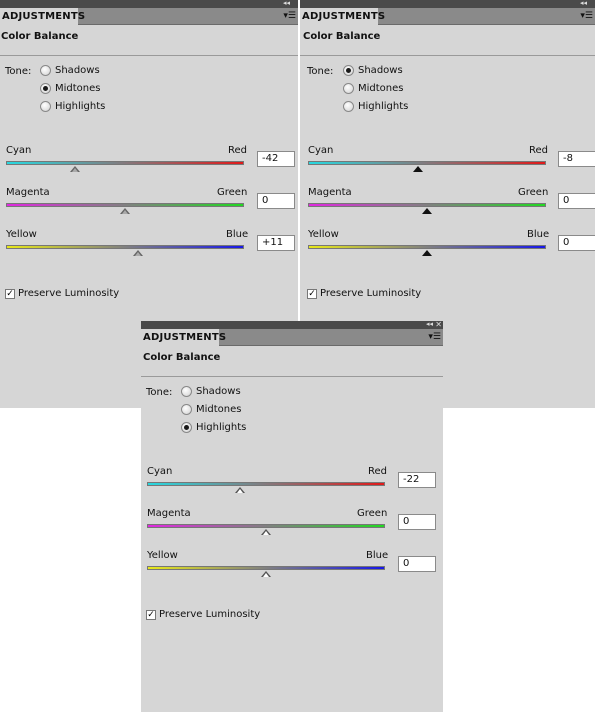 This screenshot has height=712, width=595. What do you see at coordinates (576, 159) in the screenshot?
I see `cyan-red-value-field: -8` at bounding box center [576, 159].